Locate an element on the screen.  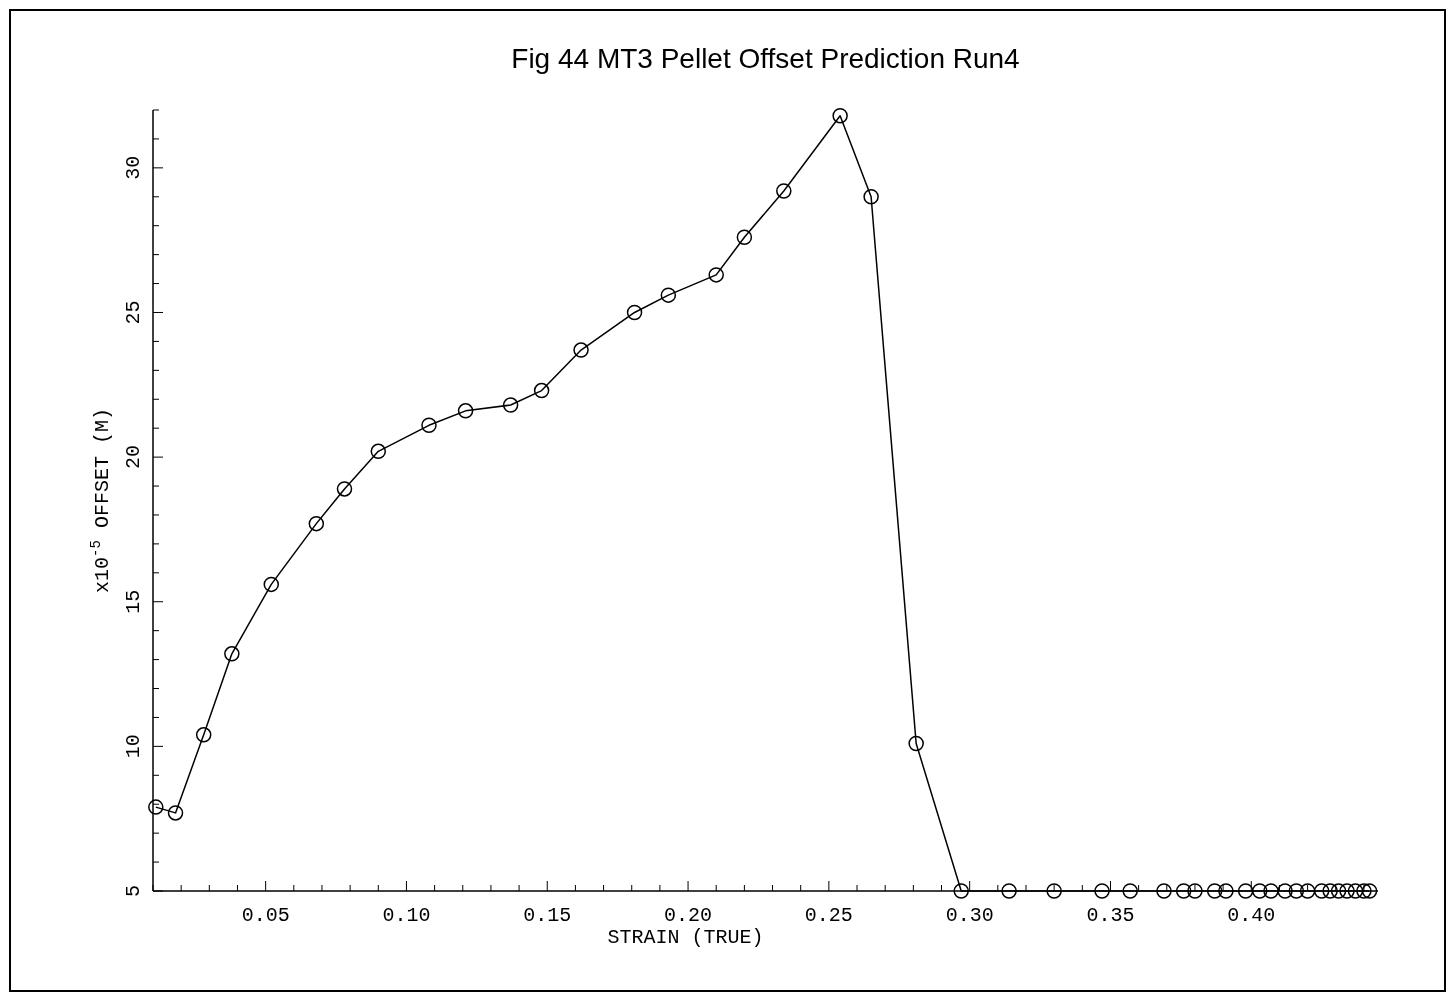
x-tick-label: 0.35 is located at coordinates (1110, 915).